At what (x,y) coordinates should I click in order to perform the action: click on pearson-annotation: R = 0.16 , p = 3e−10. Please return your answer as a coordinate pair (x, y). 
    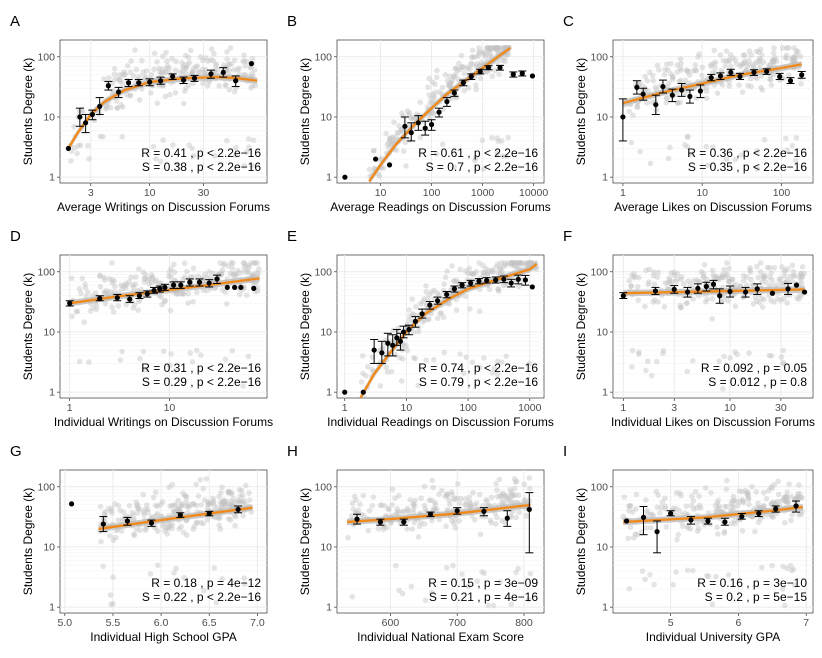
    Looking at the image, I should click on (752, 583).